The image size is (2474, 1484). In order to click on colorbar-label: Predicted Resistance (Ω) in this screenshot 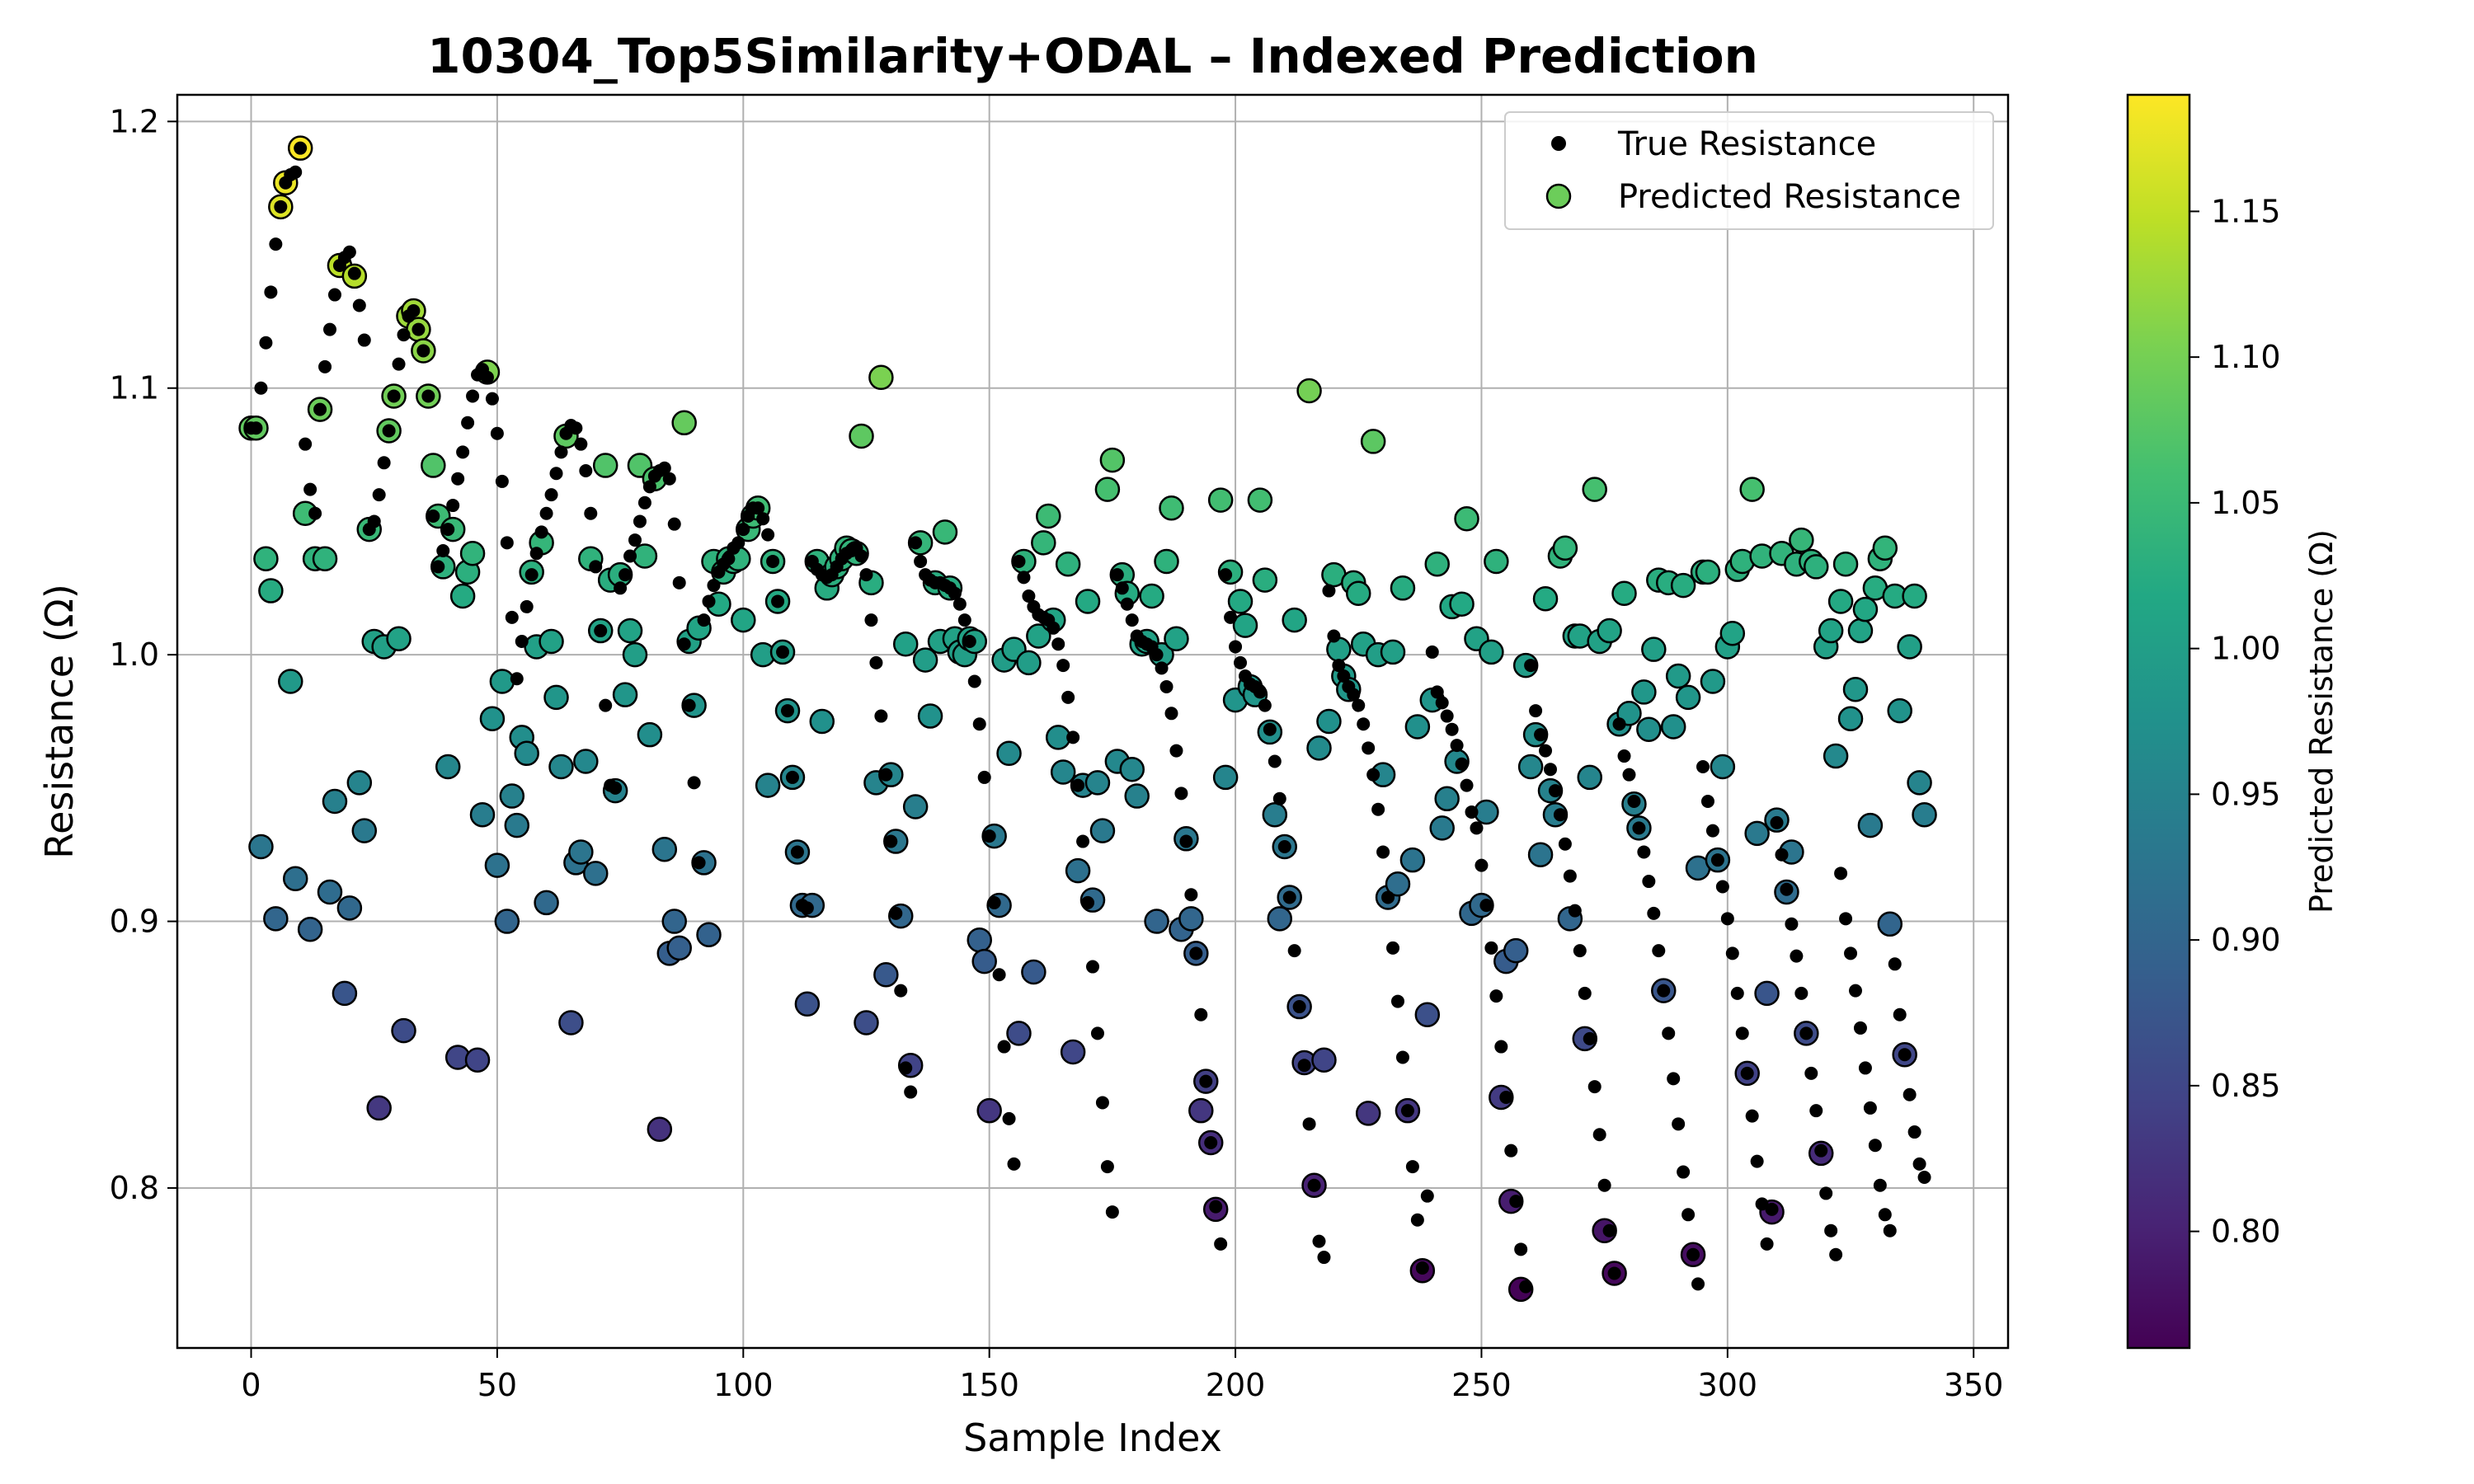, I will do `click(2321, 721)`.